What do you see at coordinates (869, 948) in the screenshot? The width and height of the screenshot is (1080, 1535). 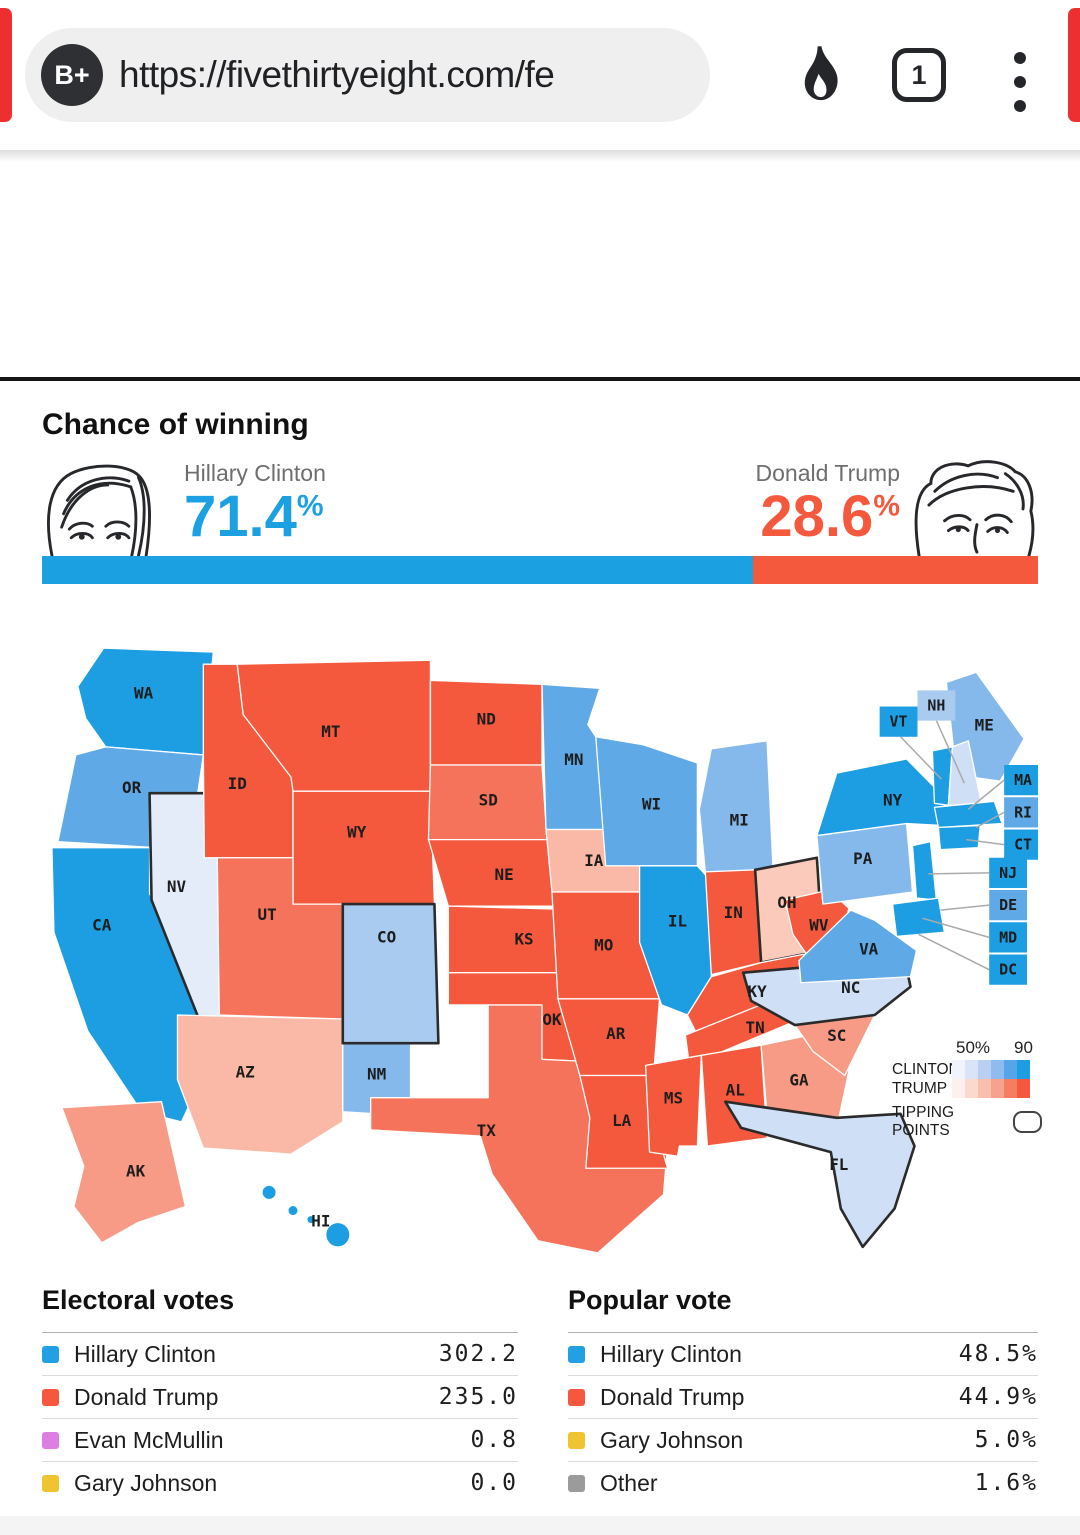 I see `state-label-VA: VA` at bounding box center [869, 948].